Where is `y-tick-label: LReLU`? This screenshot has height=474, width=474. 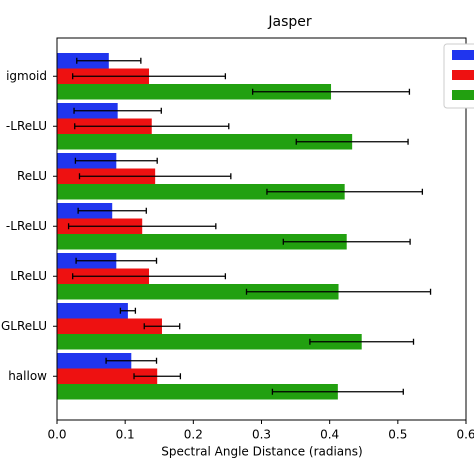 y-tick-label: LReLU is located at coordinates (28, 276).